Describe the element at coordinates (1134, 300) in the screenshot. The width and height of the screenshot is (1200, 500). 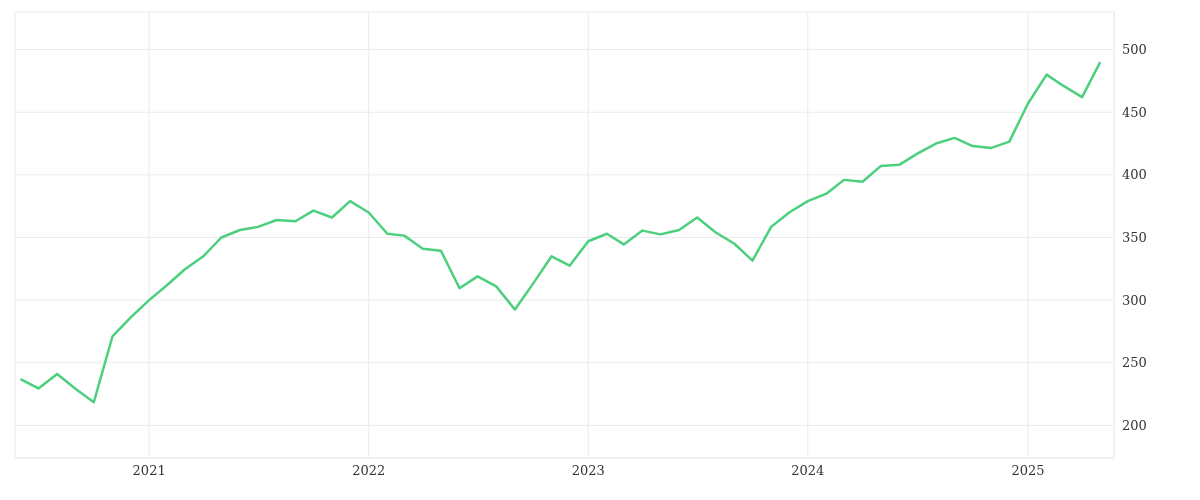
I see `y-tick-label: 300` at that location.